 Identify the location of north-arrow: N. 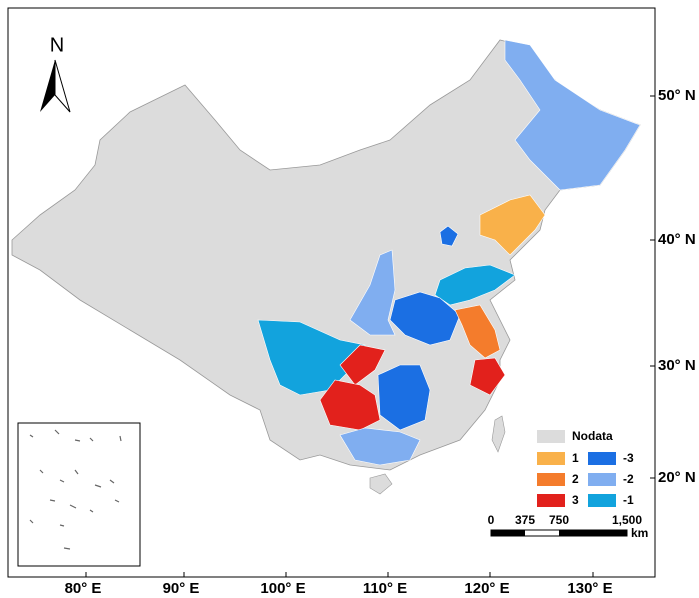
(55, 73).